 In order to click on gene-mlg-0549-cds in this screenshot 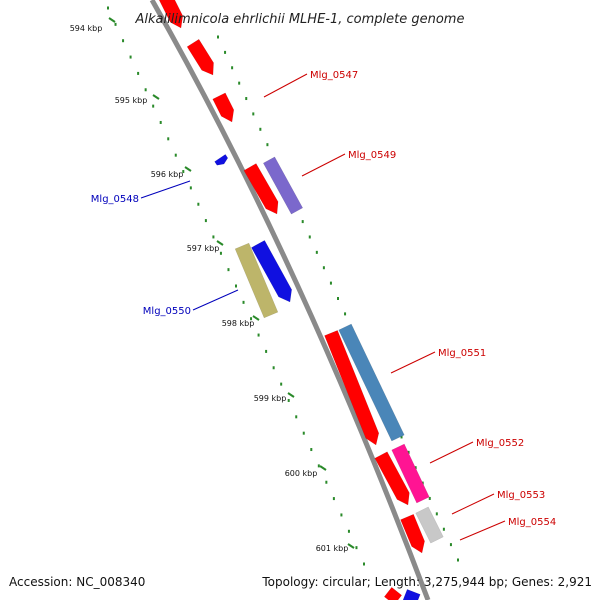, I will do `click(261, 189)`.